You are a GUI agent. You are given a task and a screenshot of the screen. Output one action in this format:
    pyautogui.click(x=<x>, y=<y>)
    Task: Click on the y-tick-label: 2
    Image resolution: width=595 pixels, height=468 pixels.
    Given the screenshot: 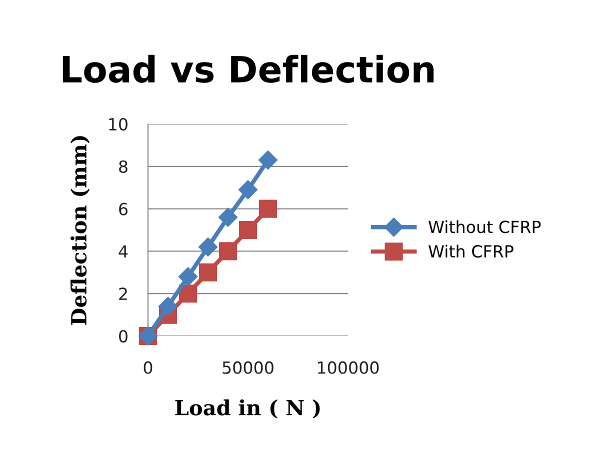 What is the action you would take?
    pyautogui.click(x=123, y=294)
    